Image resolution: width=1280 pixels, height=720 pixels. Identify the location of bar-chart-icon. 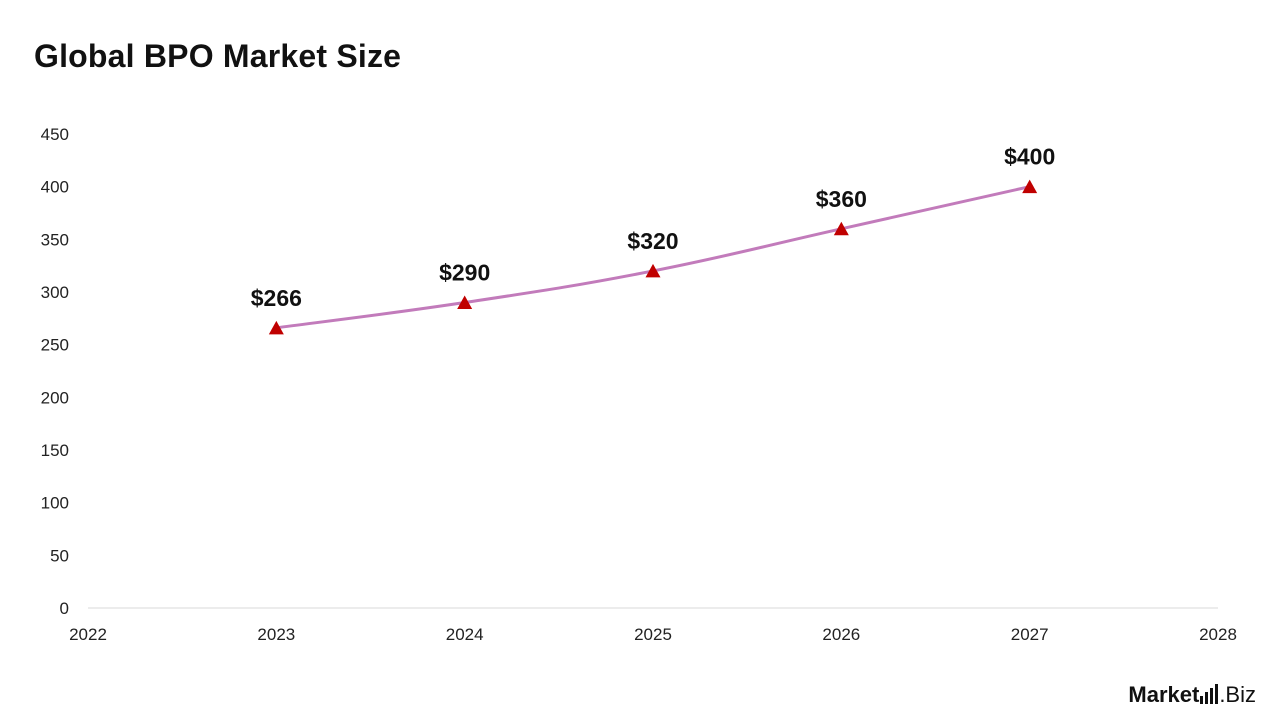
(1209, 693).